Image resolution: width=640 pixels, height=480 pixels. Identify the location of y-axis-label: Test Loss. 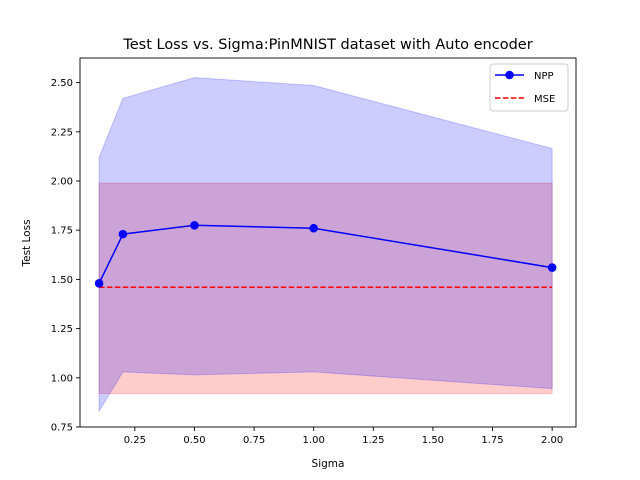
(27, 243).